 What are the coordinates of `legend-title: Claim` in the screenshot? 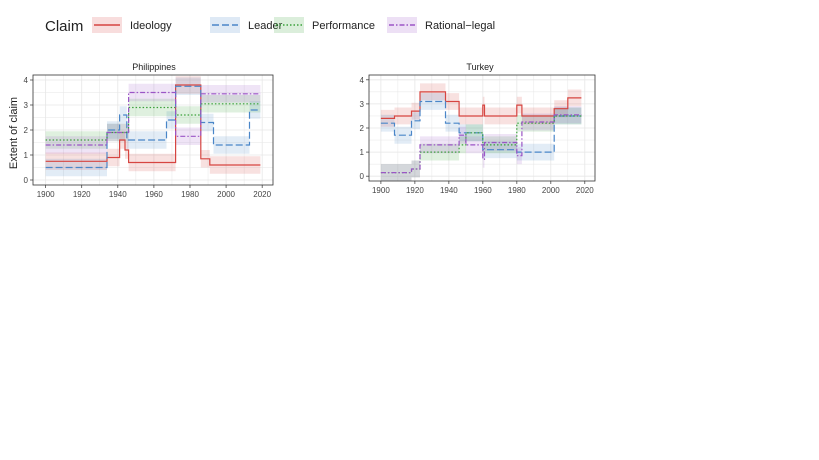 It's located at (64, 26).